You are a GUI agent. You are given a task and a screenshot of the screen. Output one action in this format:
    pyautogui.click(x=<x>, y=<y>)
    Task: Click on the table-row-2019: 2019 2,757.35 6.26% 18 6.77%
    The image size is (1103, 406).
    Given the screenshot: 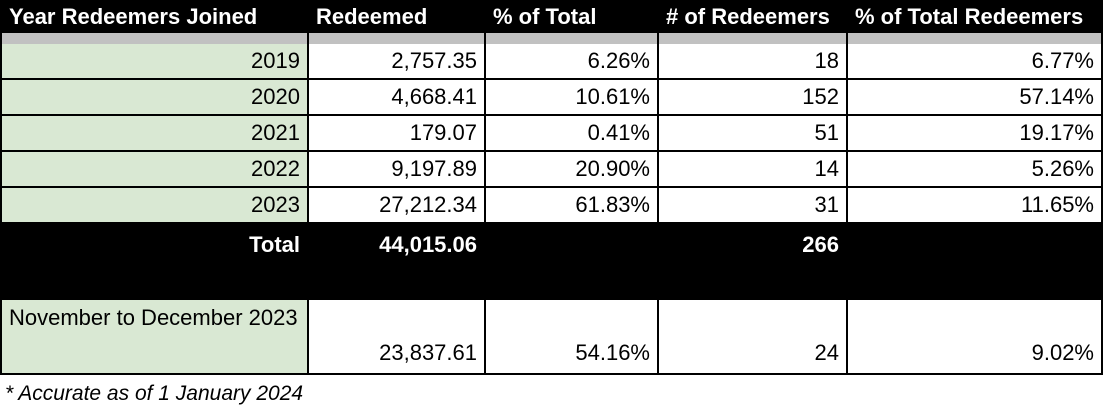 What is the action you would take?
    pyautogui.click(x=551, y=62)
    